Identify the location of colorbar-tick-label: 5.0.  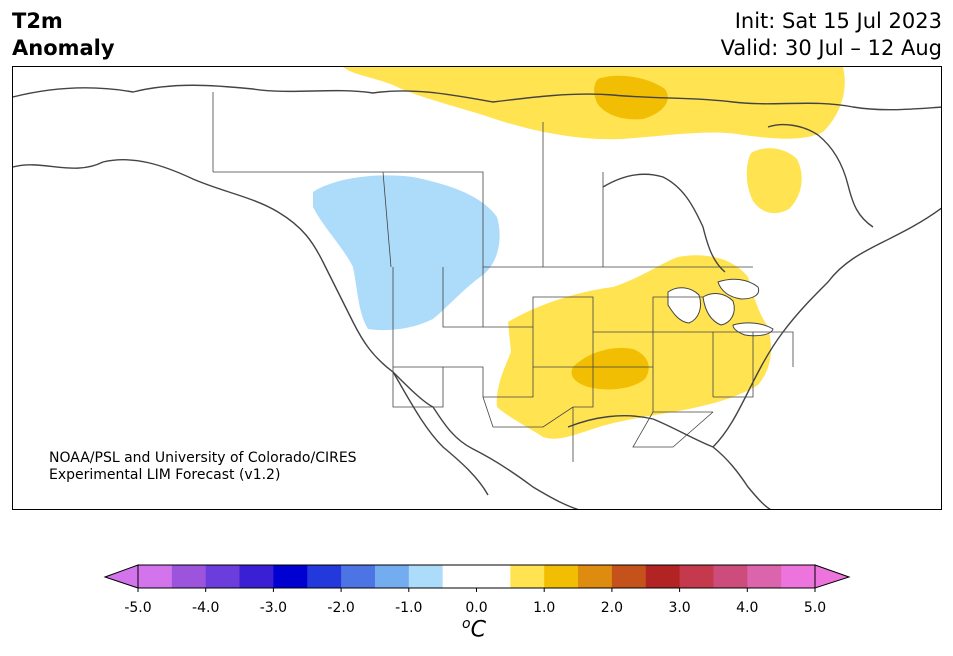
(815, 608).